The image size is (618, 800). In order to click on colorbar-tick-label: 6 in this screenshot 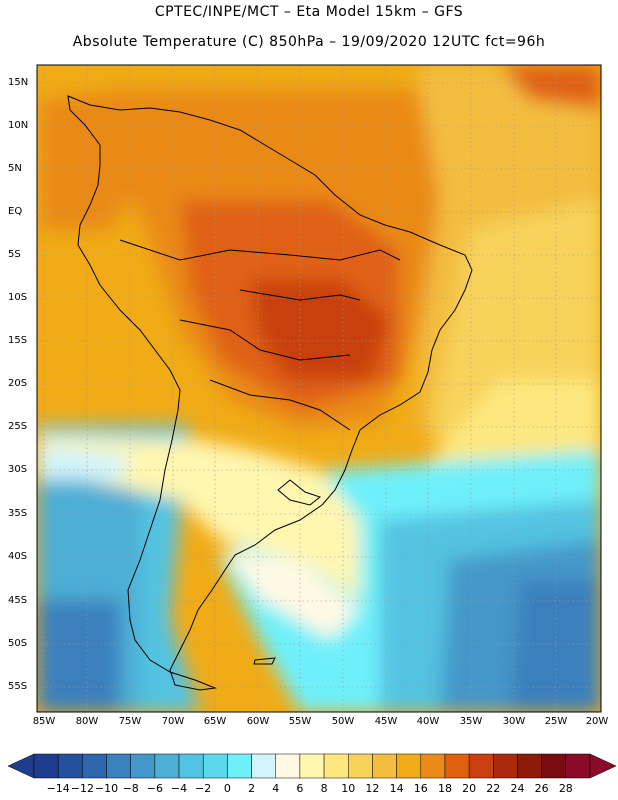, I will do `click(300, 788)`.